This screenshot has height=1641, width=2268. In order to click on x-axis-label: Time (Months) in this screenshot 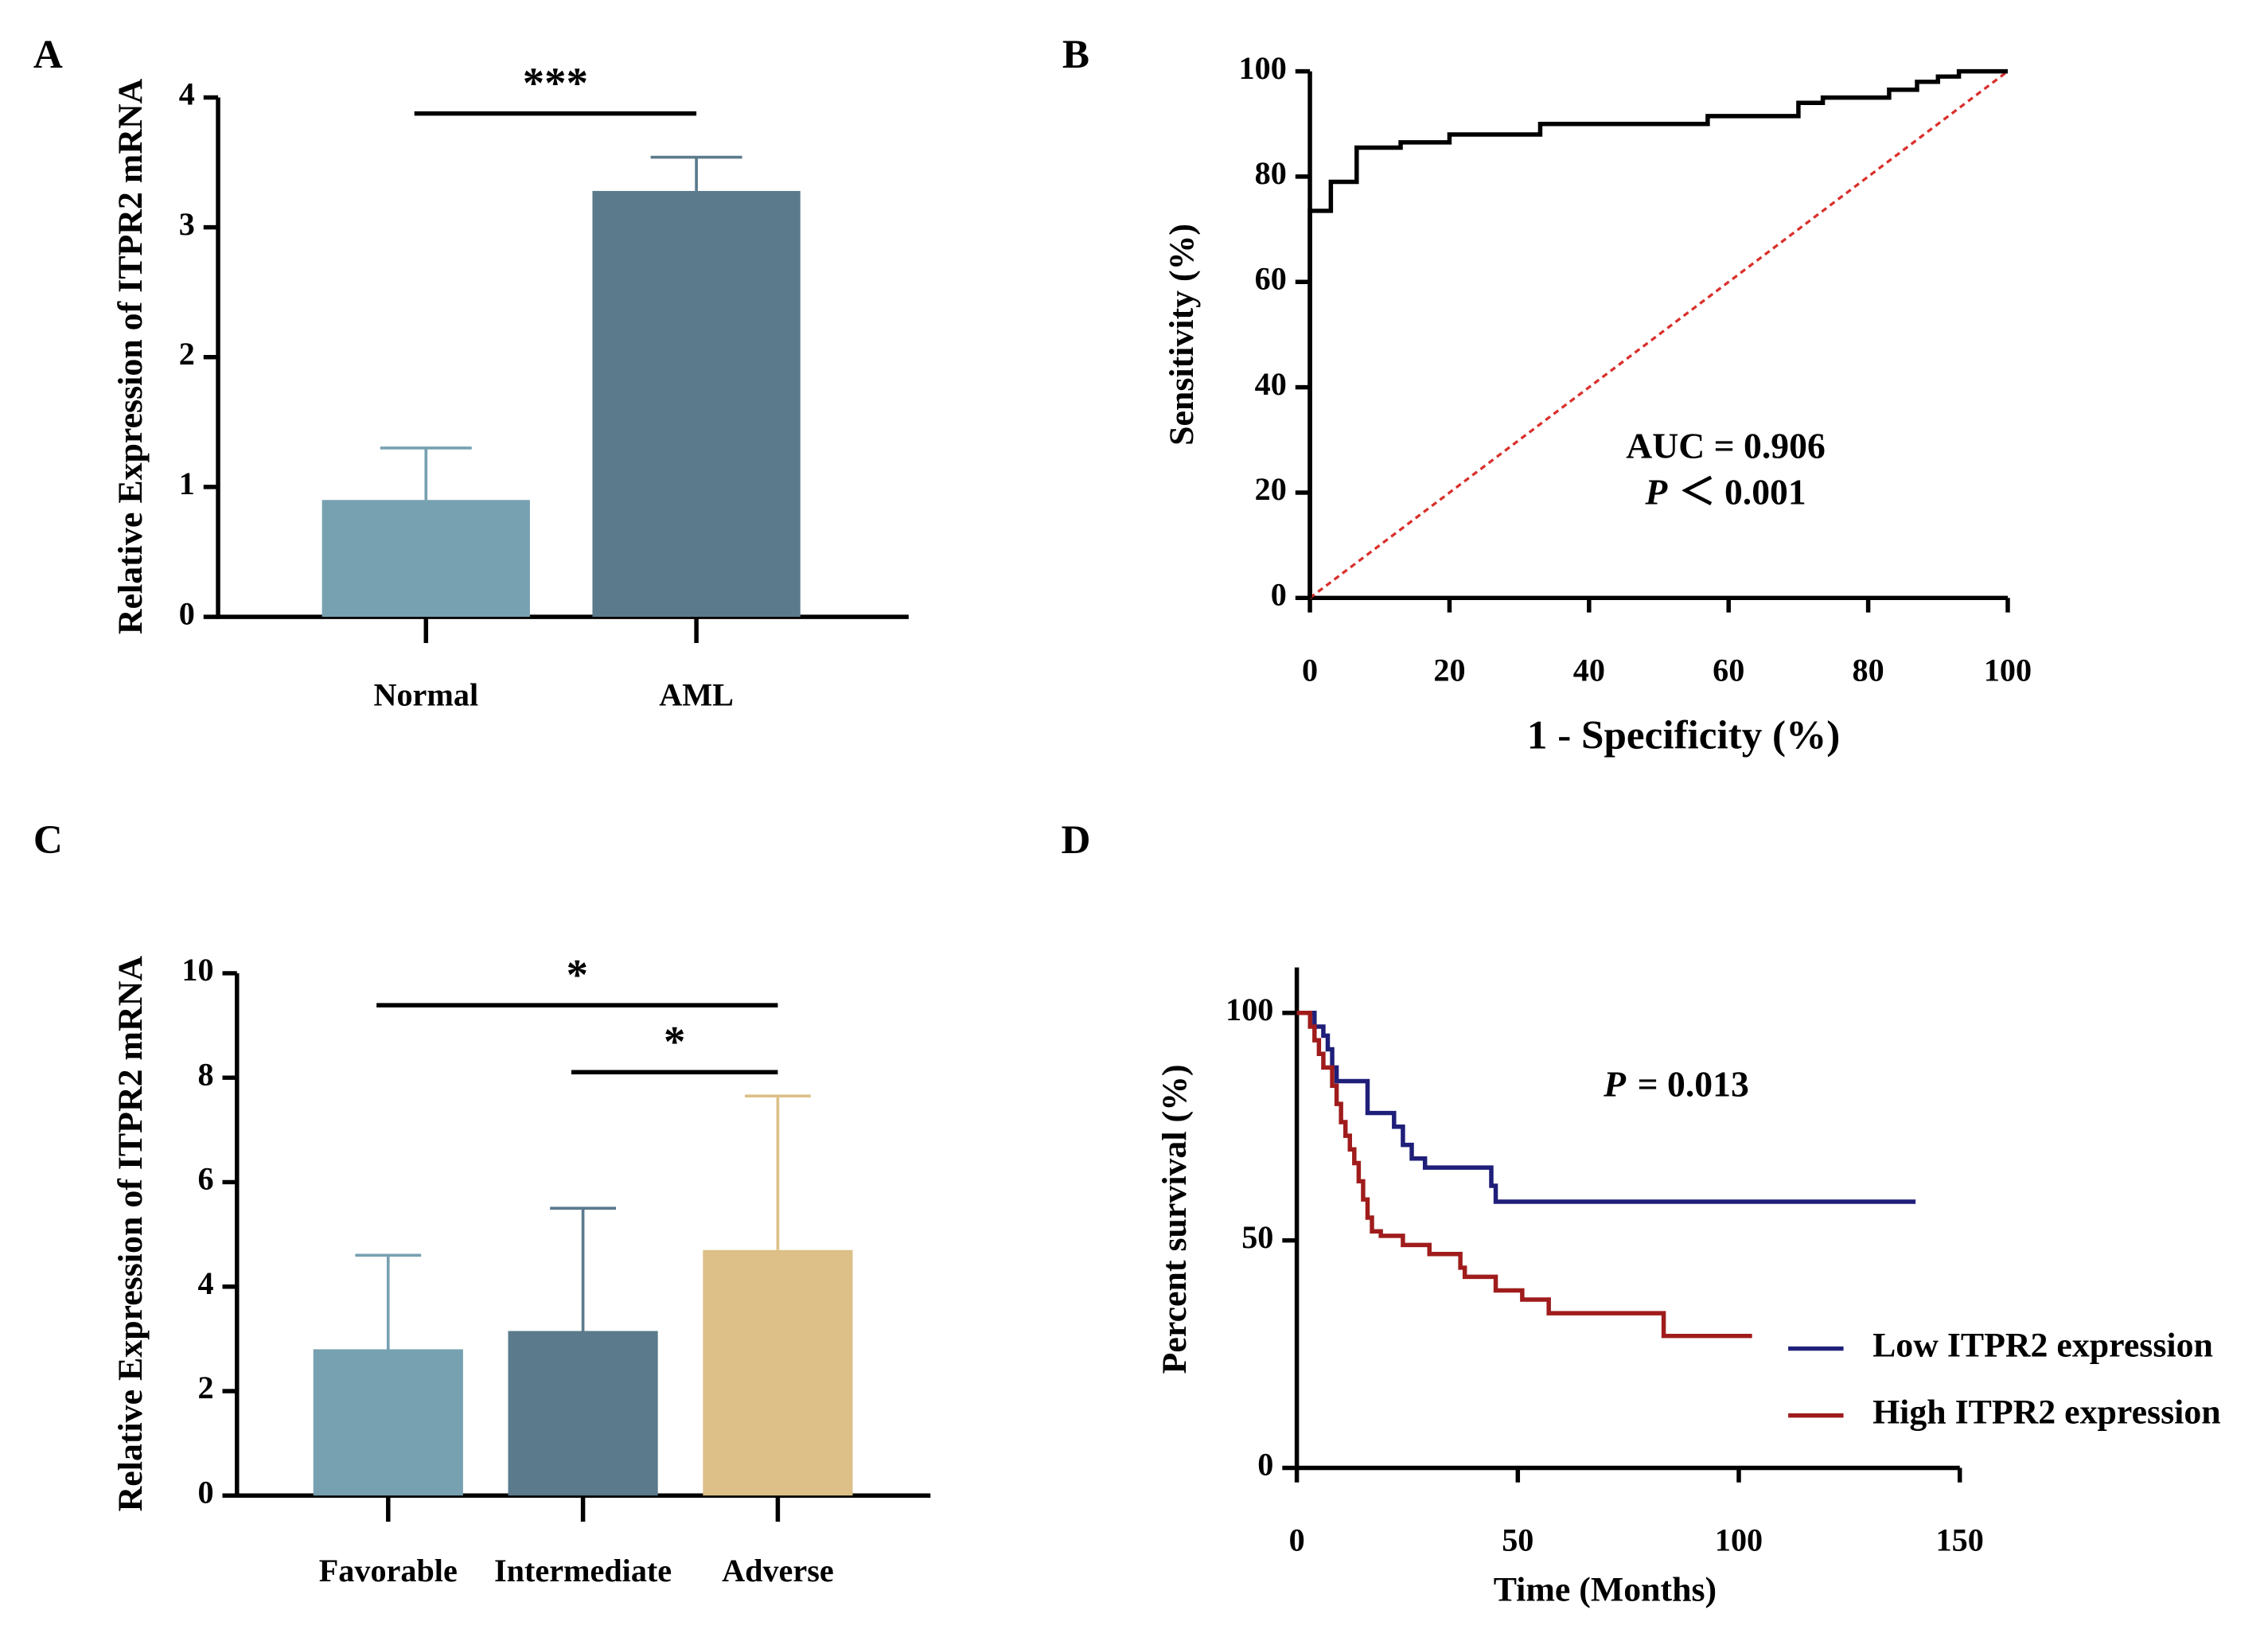, I will do `click(1605, 1590)`.